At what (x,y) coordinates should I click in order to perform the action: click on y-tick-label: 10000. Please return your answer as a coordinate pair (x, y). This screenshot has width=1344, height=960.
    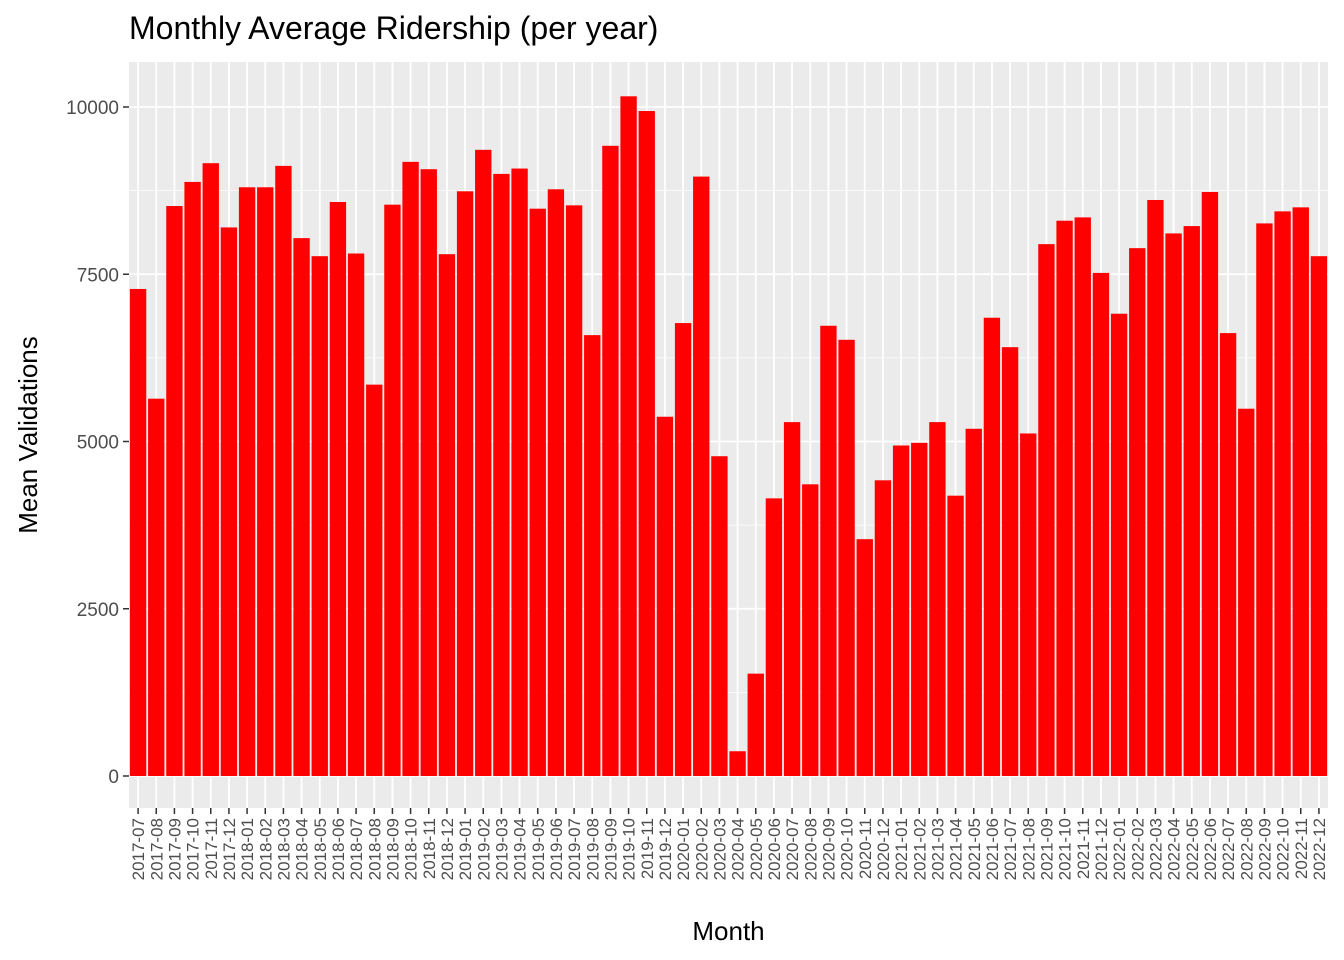
    Looking at the image, I should click on (92, 108).